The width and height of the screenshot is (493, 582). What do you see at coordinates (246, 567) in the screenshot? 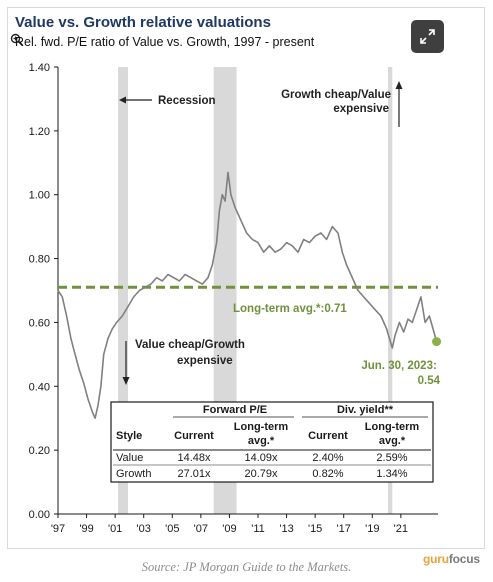
I see `source-caption: Source: JP Morgan Guide to the Markets.` at bounding box center [246, 567].